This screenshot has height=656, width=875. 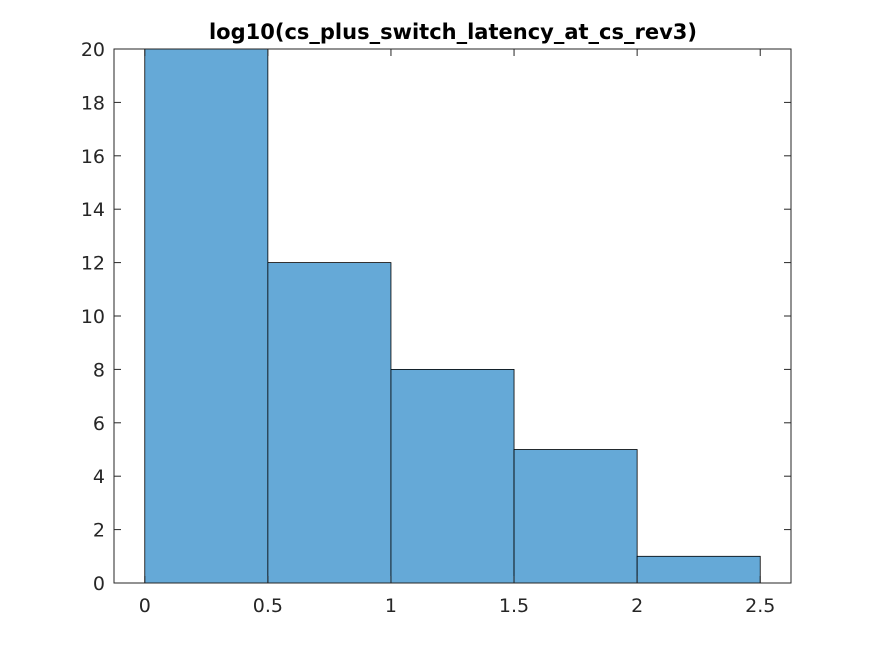 What do you see at coordinates (760, 606) in the screenshot?
I see `x-tick-label: 2.5` at bounding box center [760, 606].